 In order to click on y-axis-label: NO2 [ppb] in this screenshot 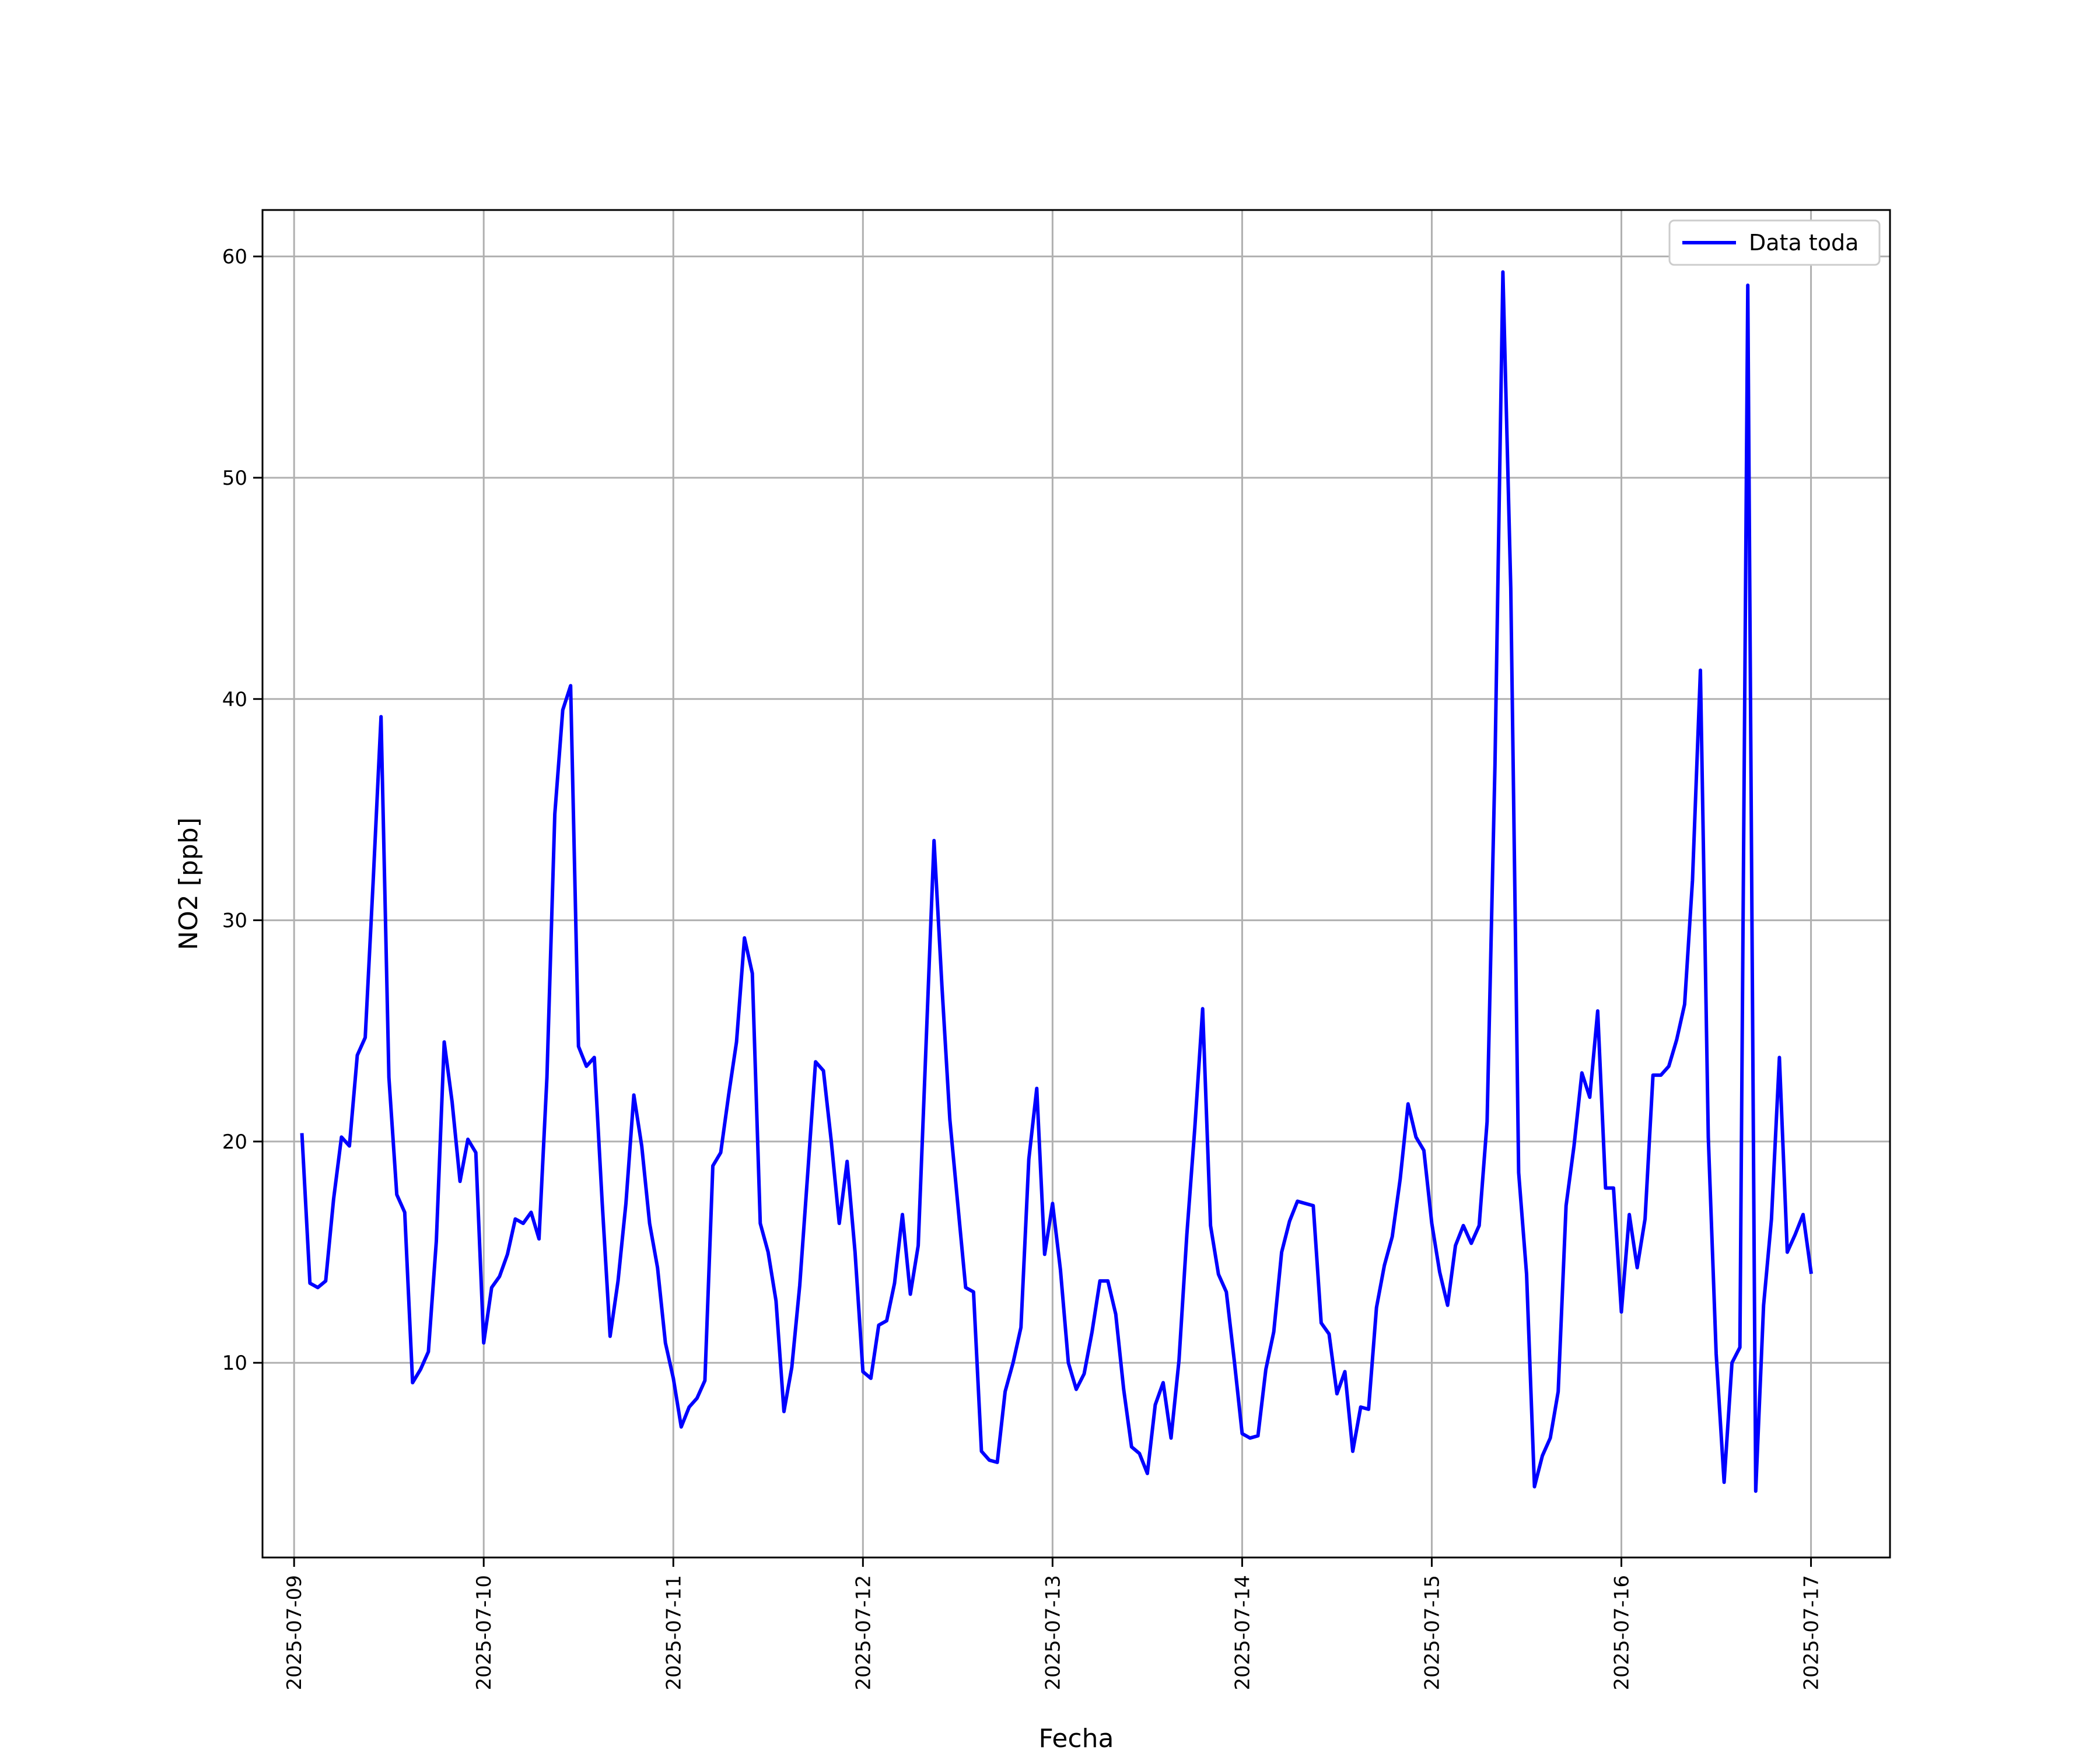, I will do `click(189, 883)`.